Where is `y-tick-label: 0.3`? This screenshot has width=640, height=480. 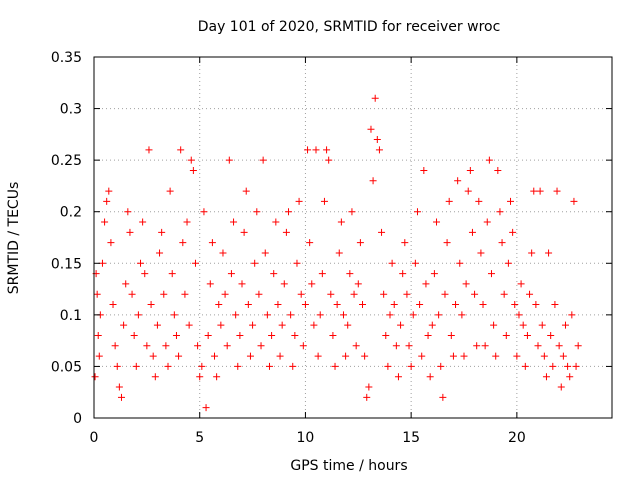
y-tick-label: 0.3 is located at coordinates (71, 110).